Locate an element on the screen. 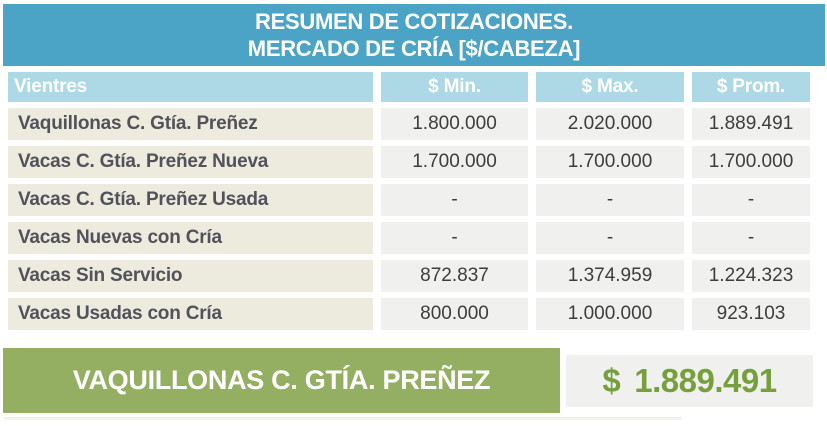 This screenshot has width=827, height=426. currency-symbol: $ is located at coordinates (611, 380).